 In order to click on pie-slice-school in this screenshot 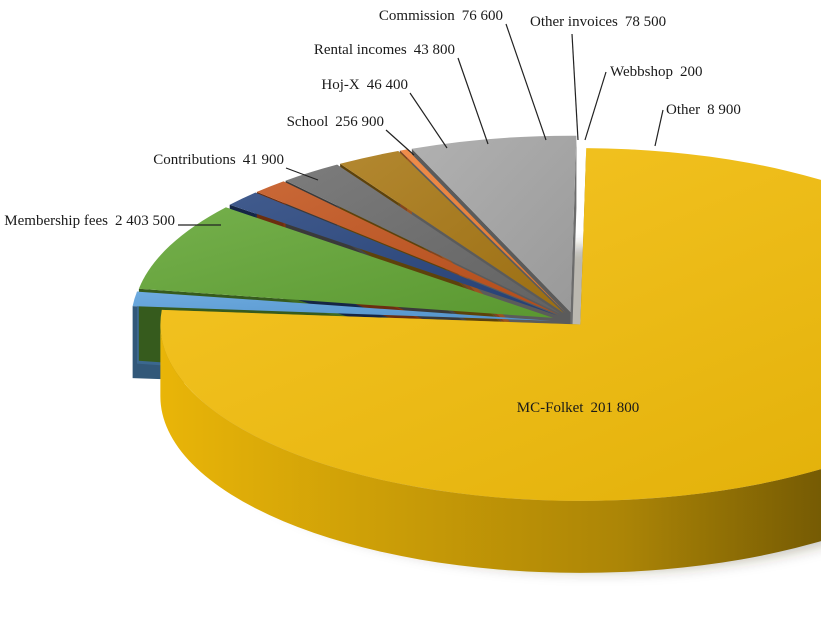, I will do `click(346, 262)`.